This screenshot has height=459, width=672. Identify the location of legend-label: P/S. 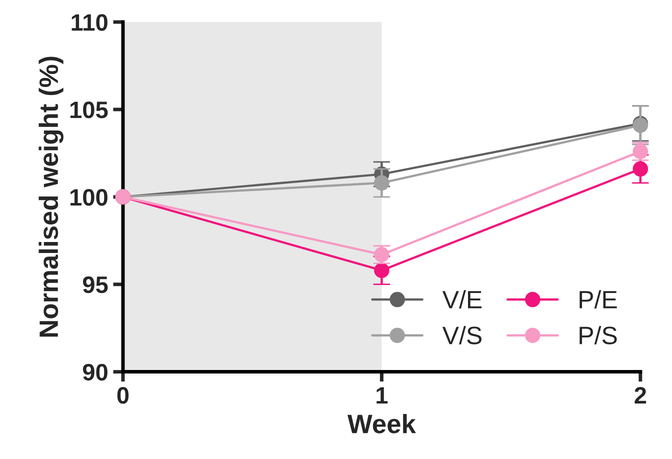
(598, 335).